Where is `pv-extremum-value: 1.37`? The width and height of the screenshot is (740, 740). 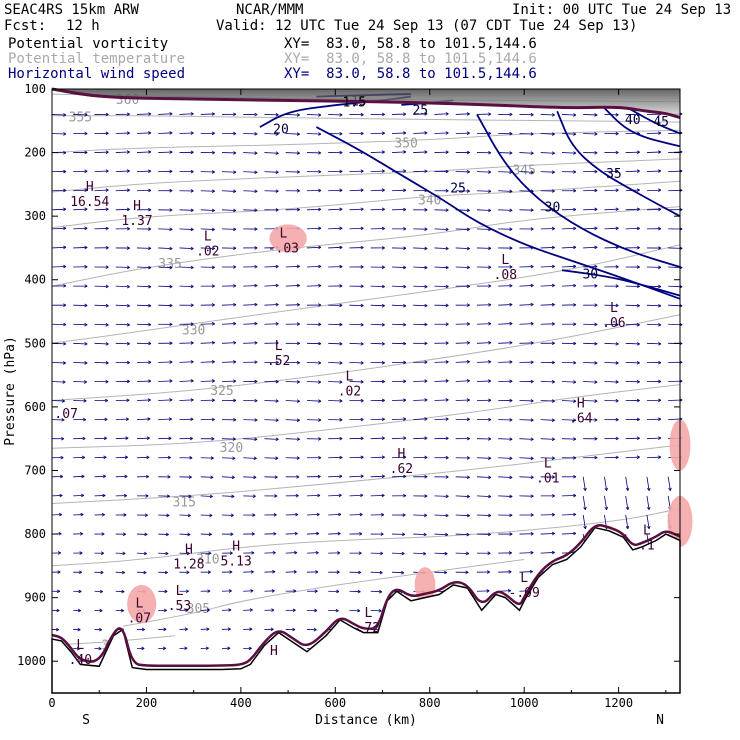
pv-extremum-value: 1.37 is located at coordinates (136, 221).